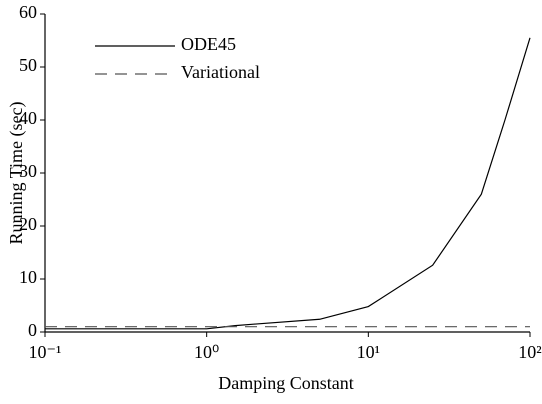 This screenshot has width=542, height=404. Describe the element at coordinates (28, 277) in the screenshot. I see `y-tick-label: 10` at that location.